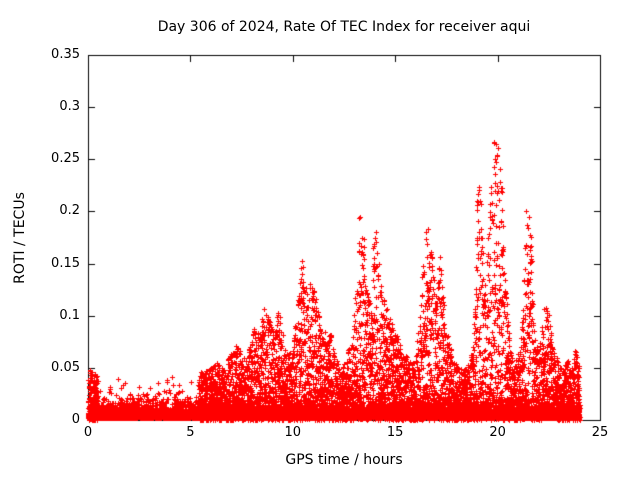 This screenshot has width=640, height=480. I want to click on x-tick-label: 20, so click(497, 432).